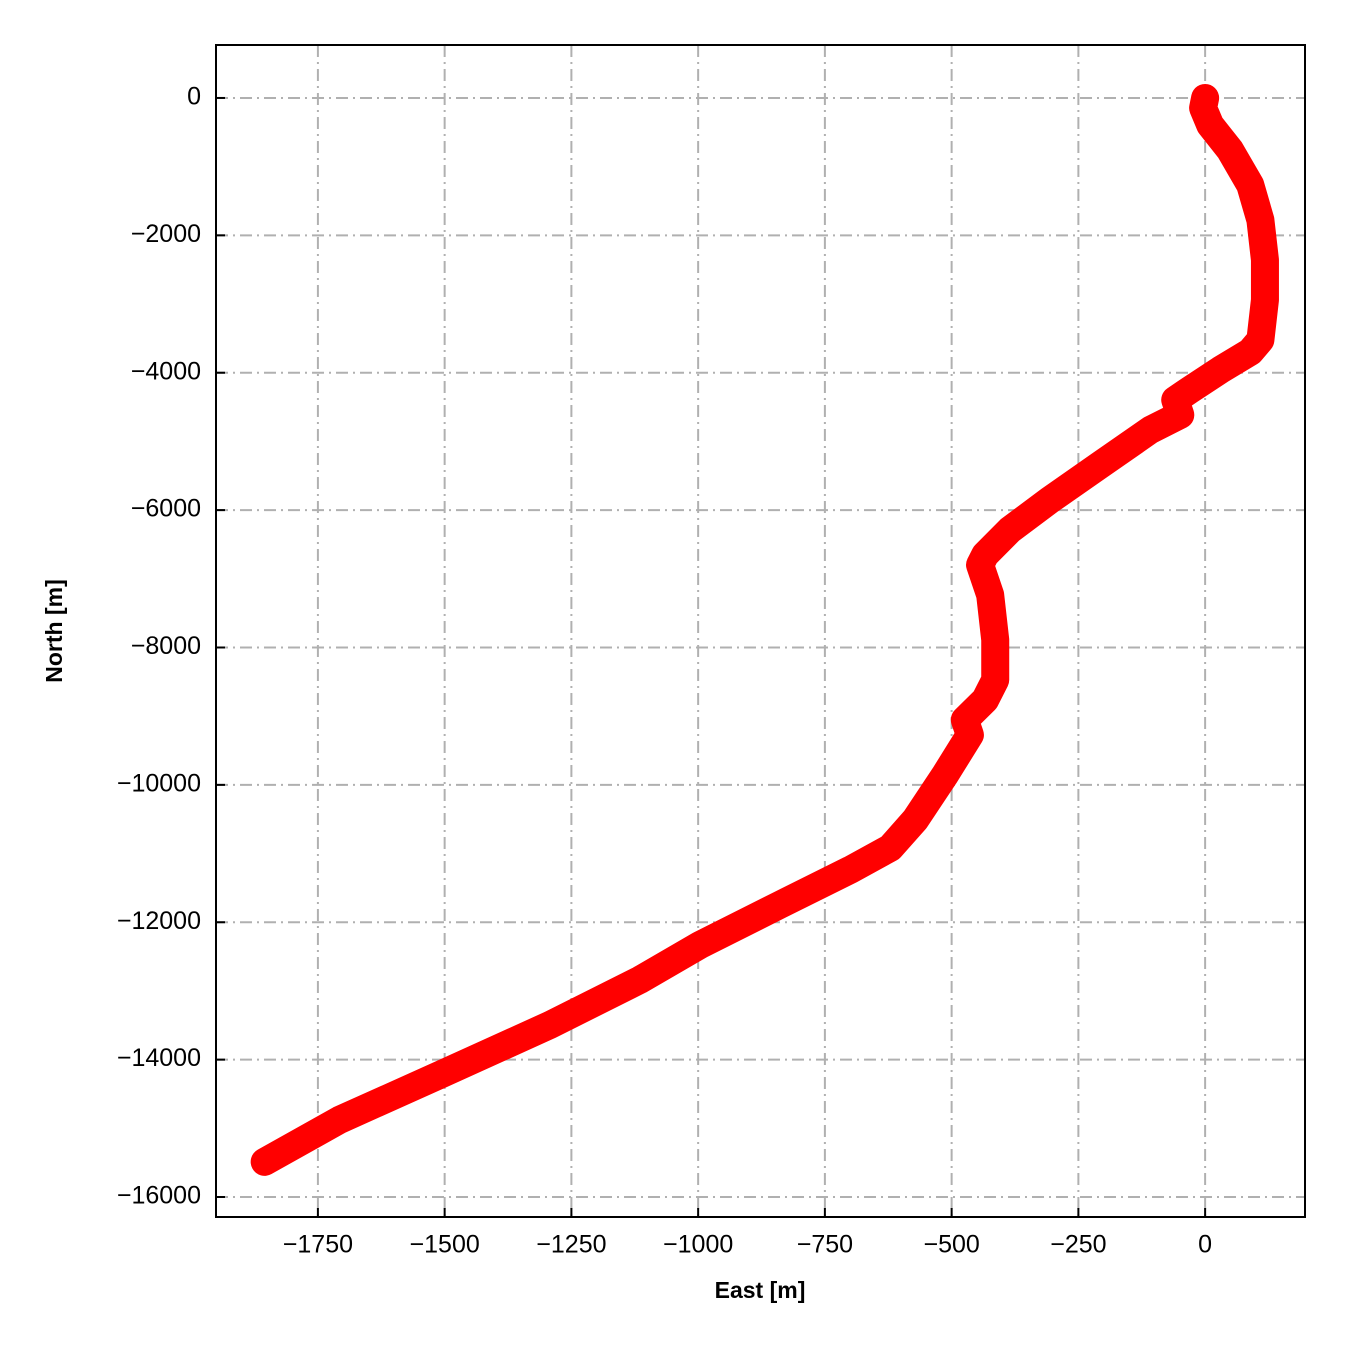 This screenshot has height=1355, width=1350. Describe the element at coordinates (1205, 1245) in the screenshot. I see `x-tick-label: 0` at that location.